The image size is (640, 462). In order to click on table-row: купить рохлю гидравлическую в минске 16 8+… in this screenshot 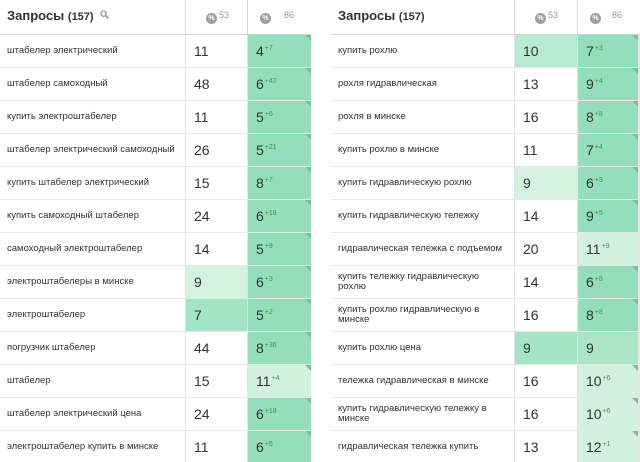, I will do `click(485, 315)`.